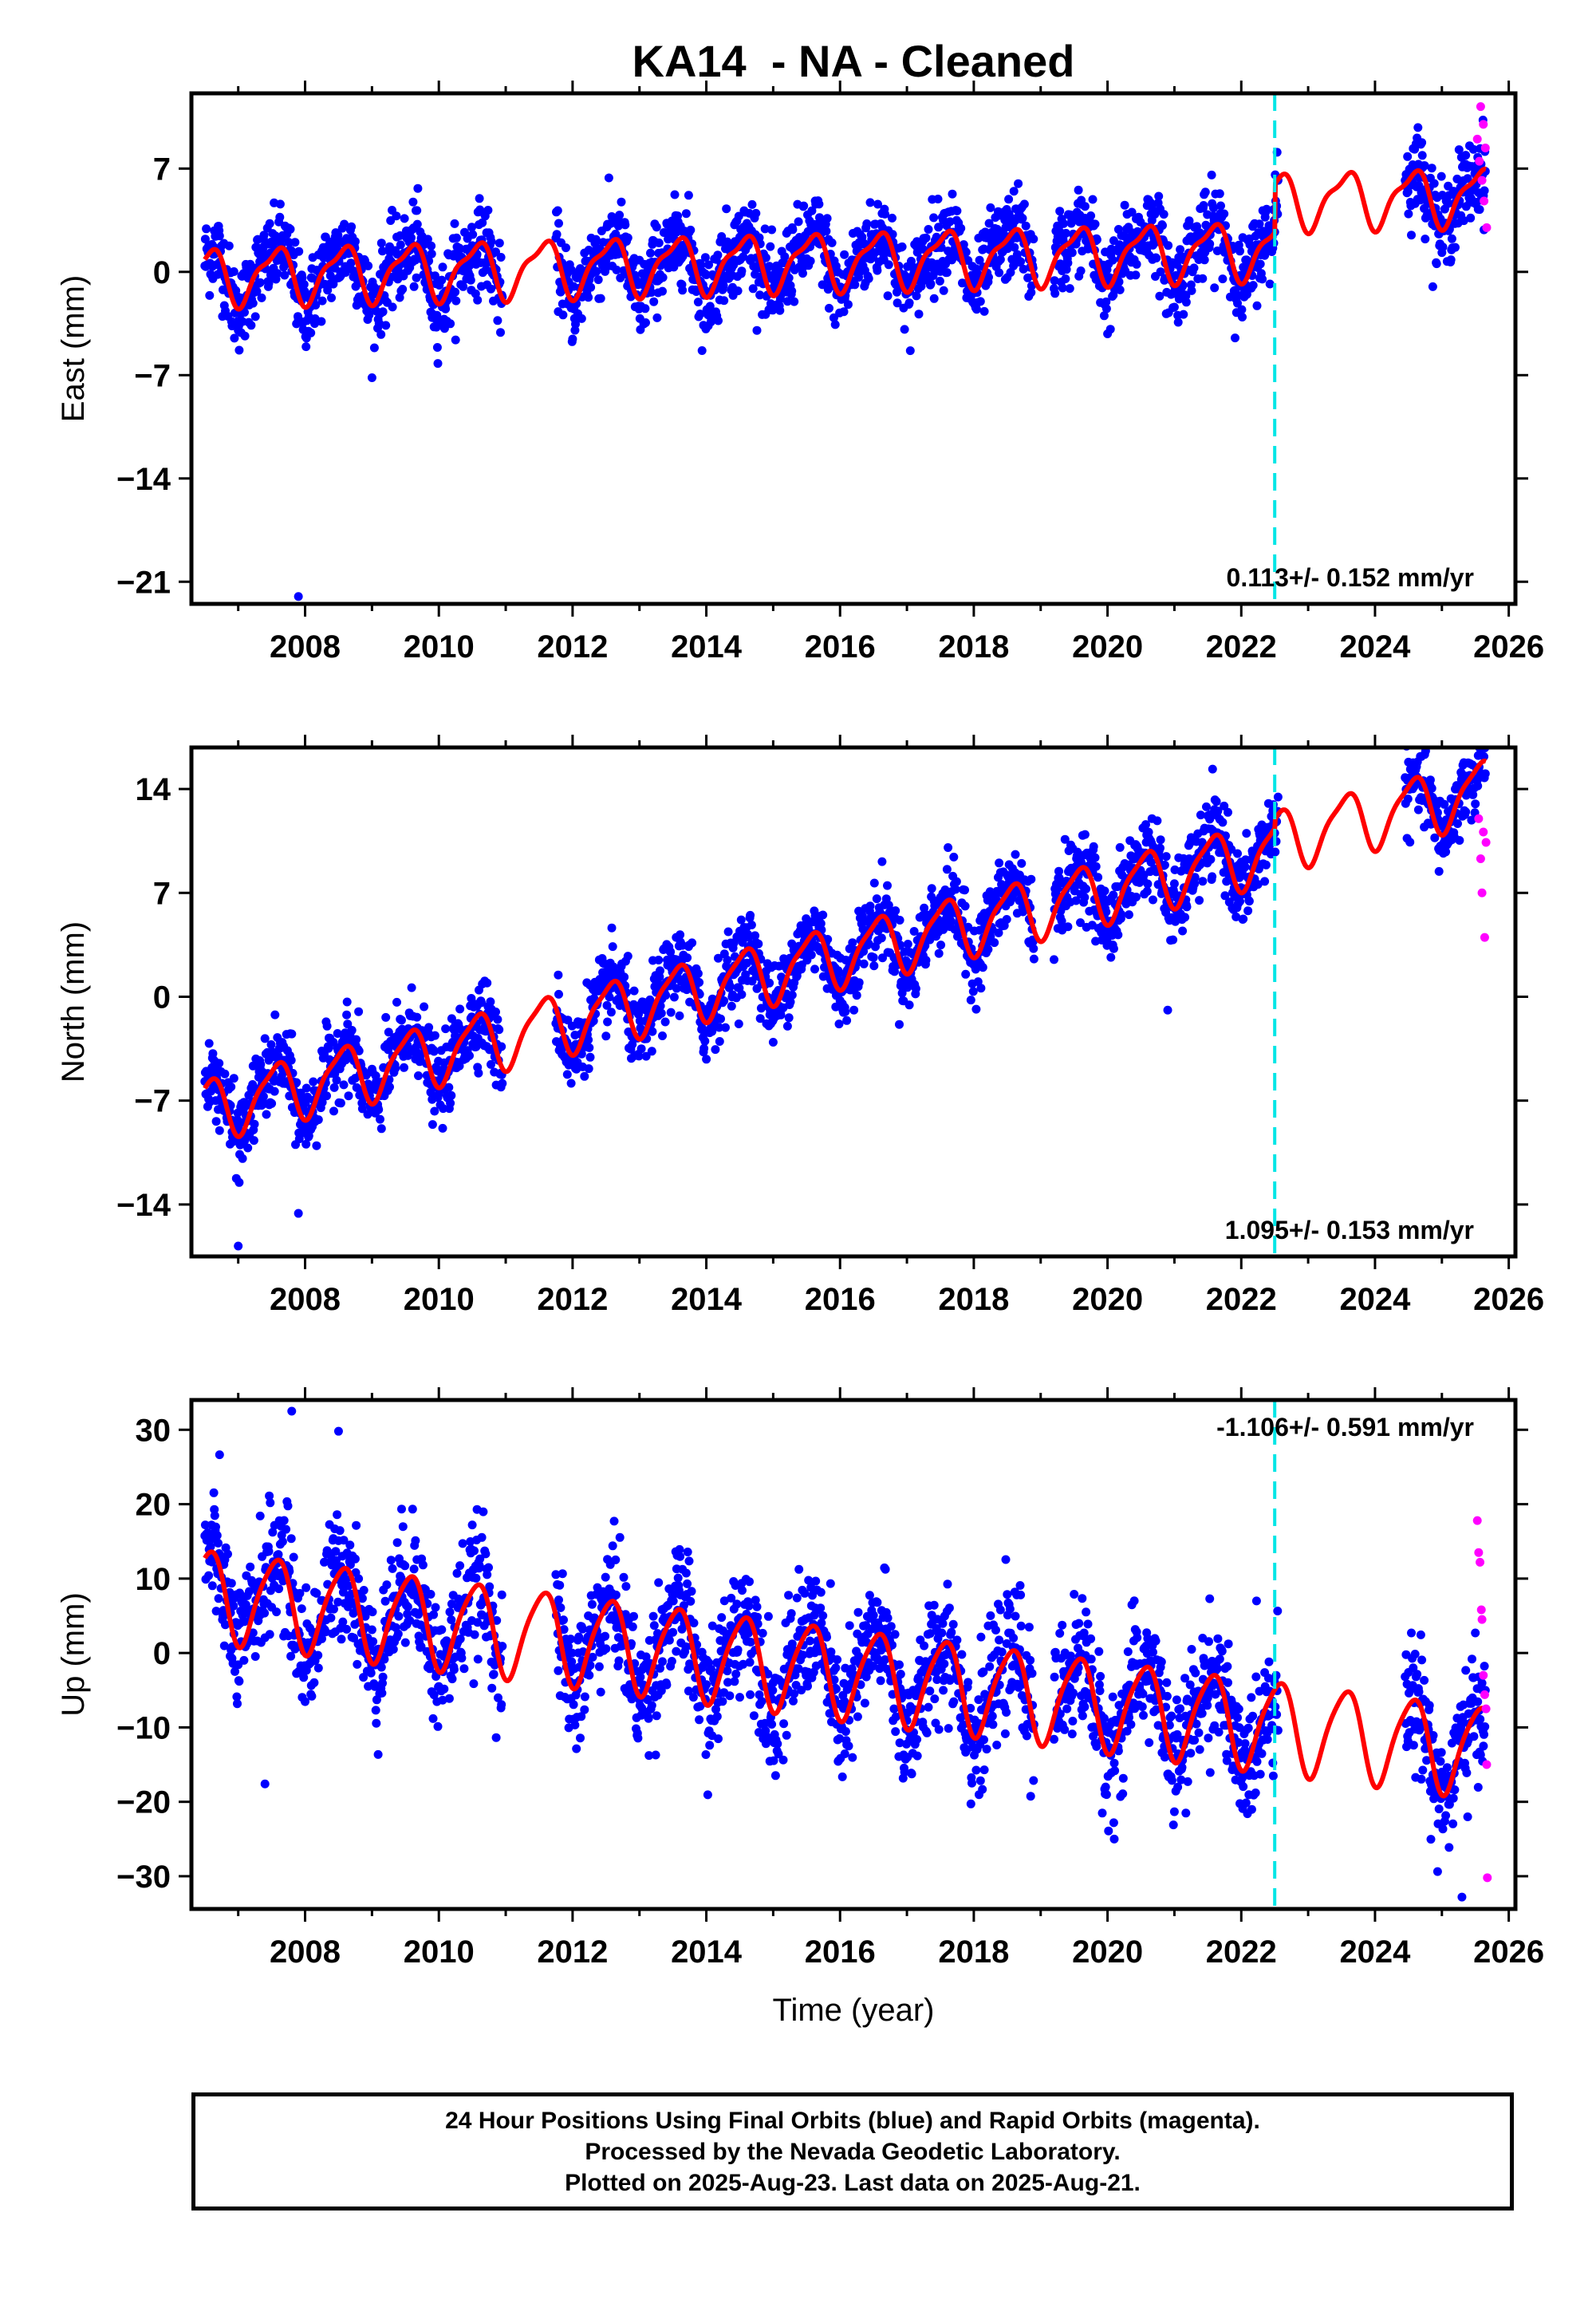 The height and width of the screenshot is (2315, 1596). Describe the element at coordinates (152, 1101) in the screenshot. I see `y-tick-label: −7` at that location.